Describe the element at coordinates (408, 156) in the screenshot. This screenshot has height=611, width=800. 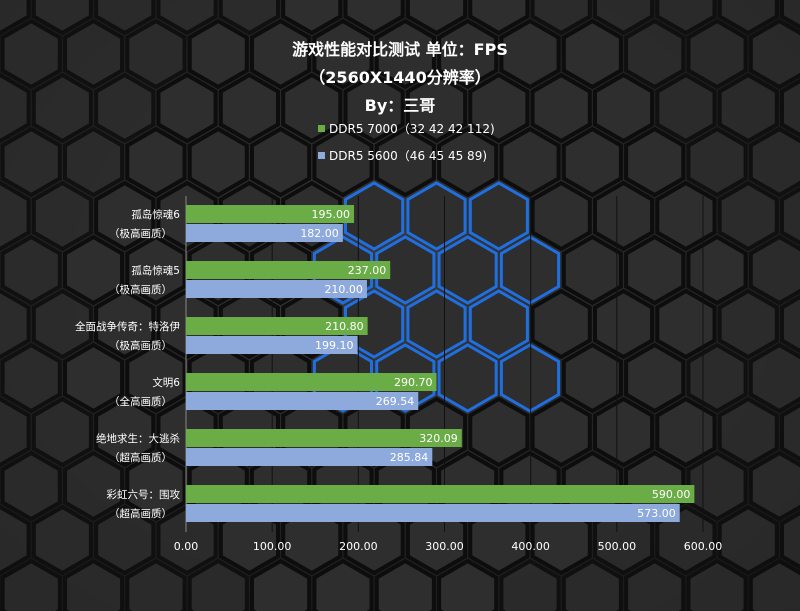
I see `legend-label: DDR5 5600（46 45 45 89)` at that location.